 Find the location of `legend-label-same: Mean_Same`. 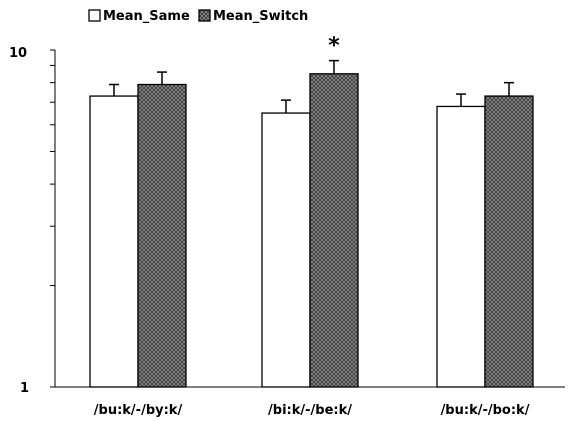

legend-label-same: Mean_Same is located at coordinates (146, 16).